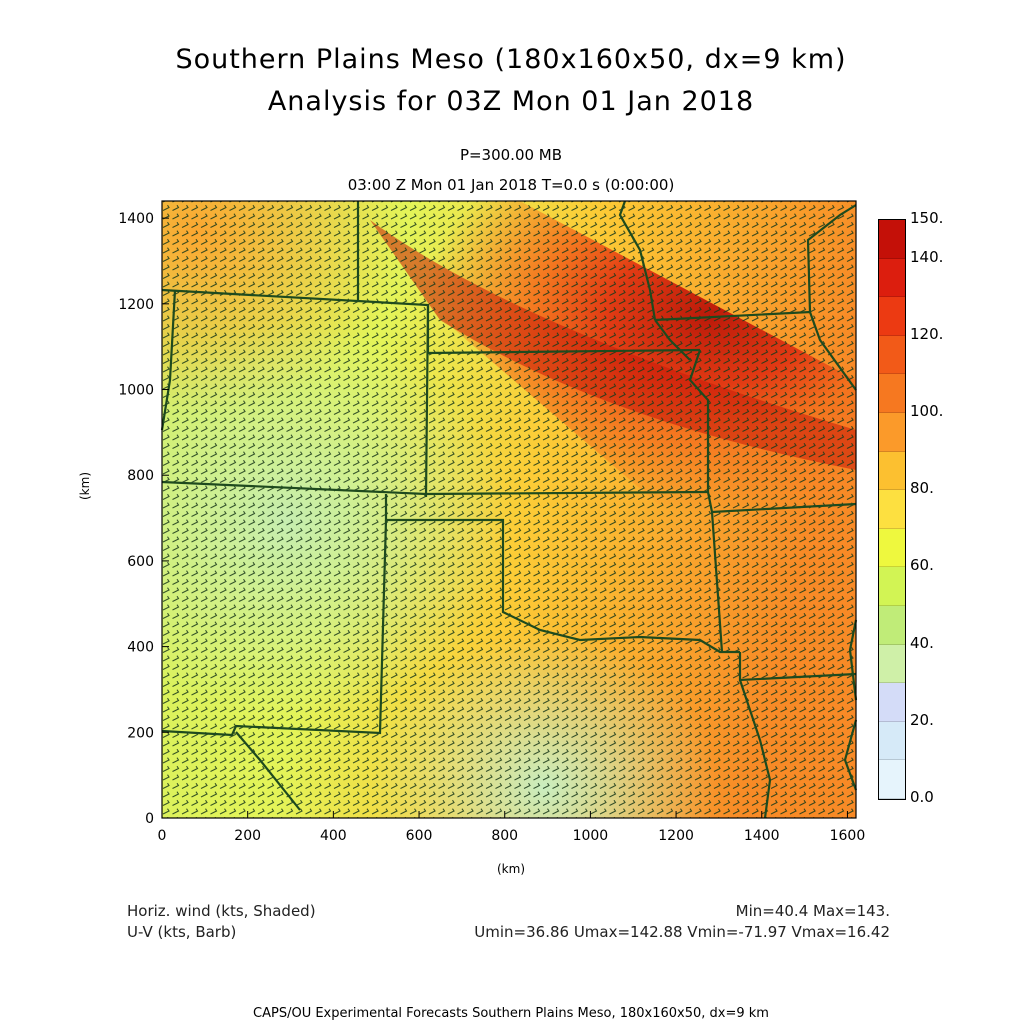 This screenshot has height=1022, width=1022. Describe the element at coordinates (922, 797) in the screenshot. I see `colorbar-label: 0.0` at that location.